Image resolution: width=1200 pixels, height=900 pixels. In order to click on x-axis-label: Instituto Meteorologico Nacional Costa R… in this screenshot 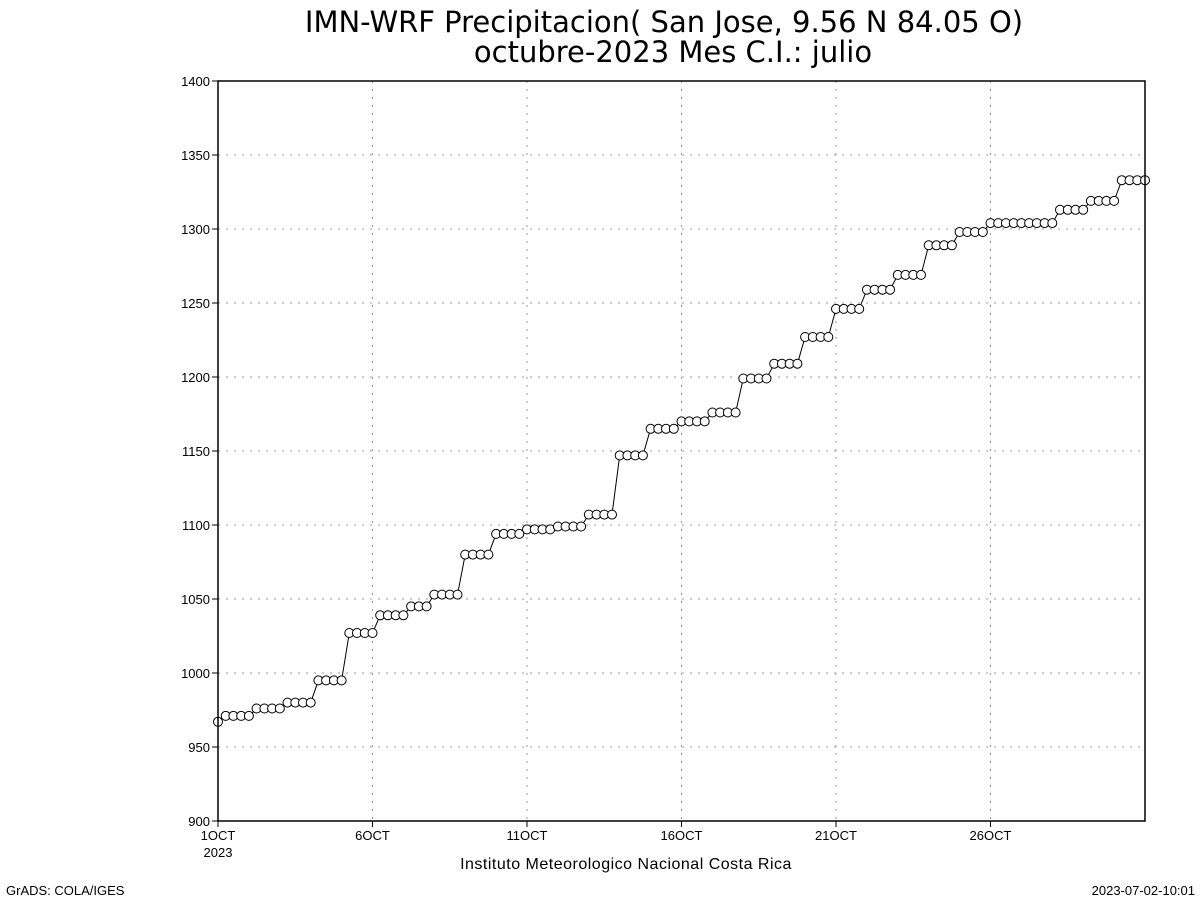, I will do `click(626, 864)`.